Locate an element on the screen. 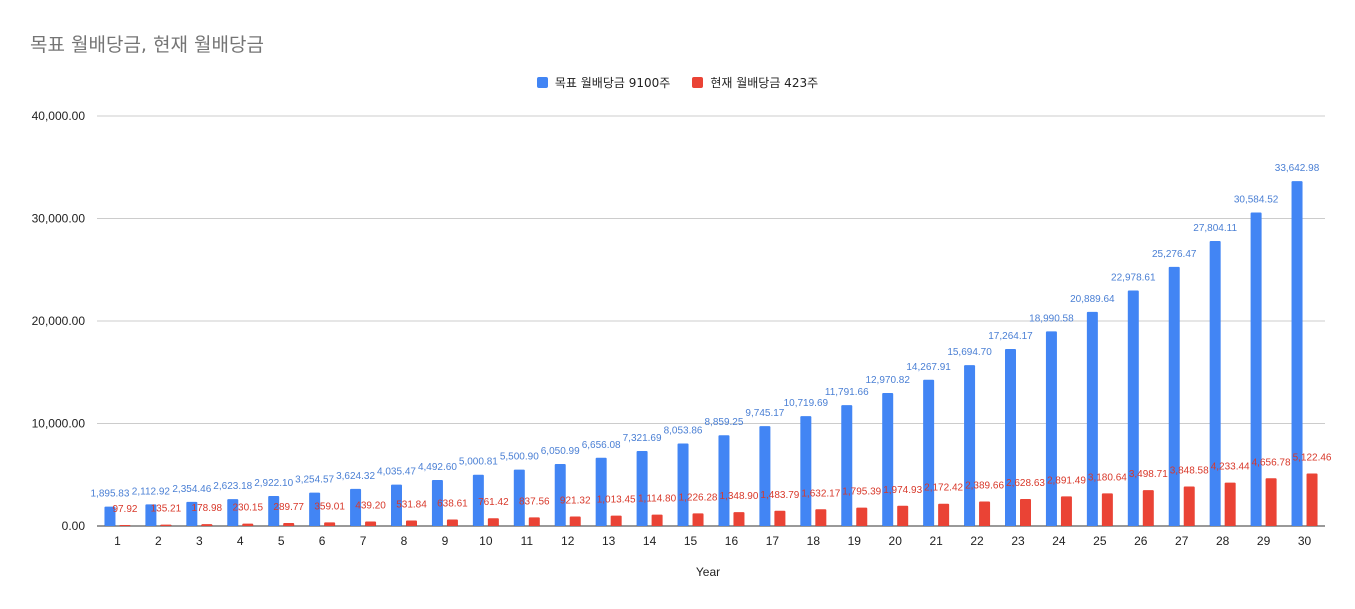  x-tick-label-23: 23 is located at coordinates (1018, 541).